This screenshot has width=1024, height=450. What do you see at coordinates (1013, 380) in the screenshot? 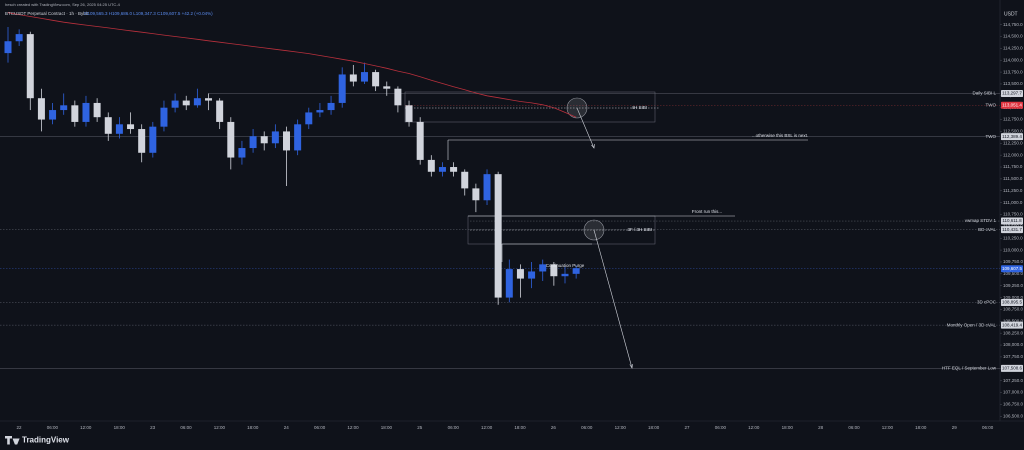
I see `y-tick-label: 107,250.0` at bounding box center [1013, 380].